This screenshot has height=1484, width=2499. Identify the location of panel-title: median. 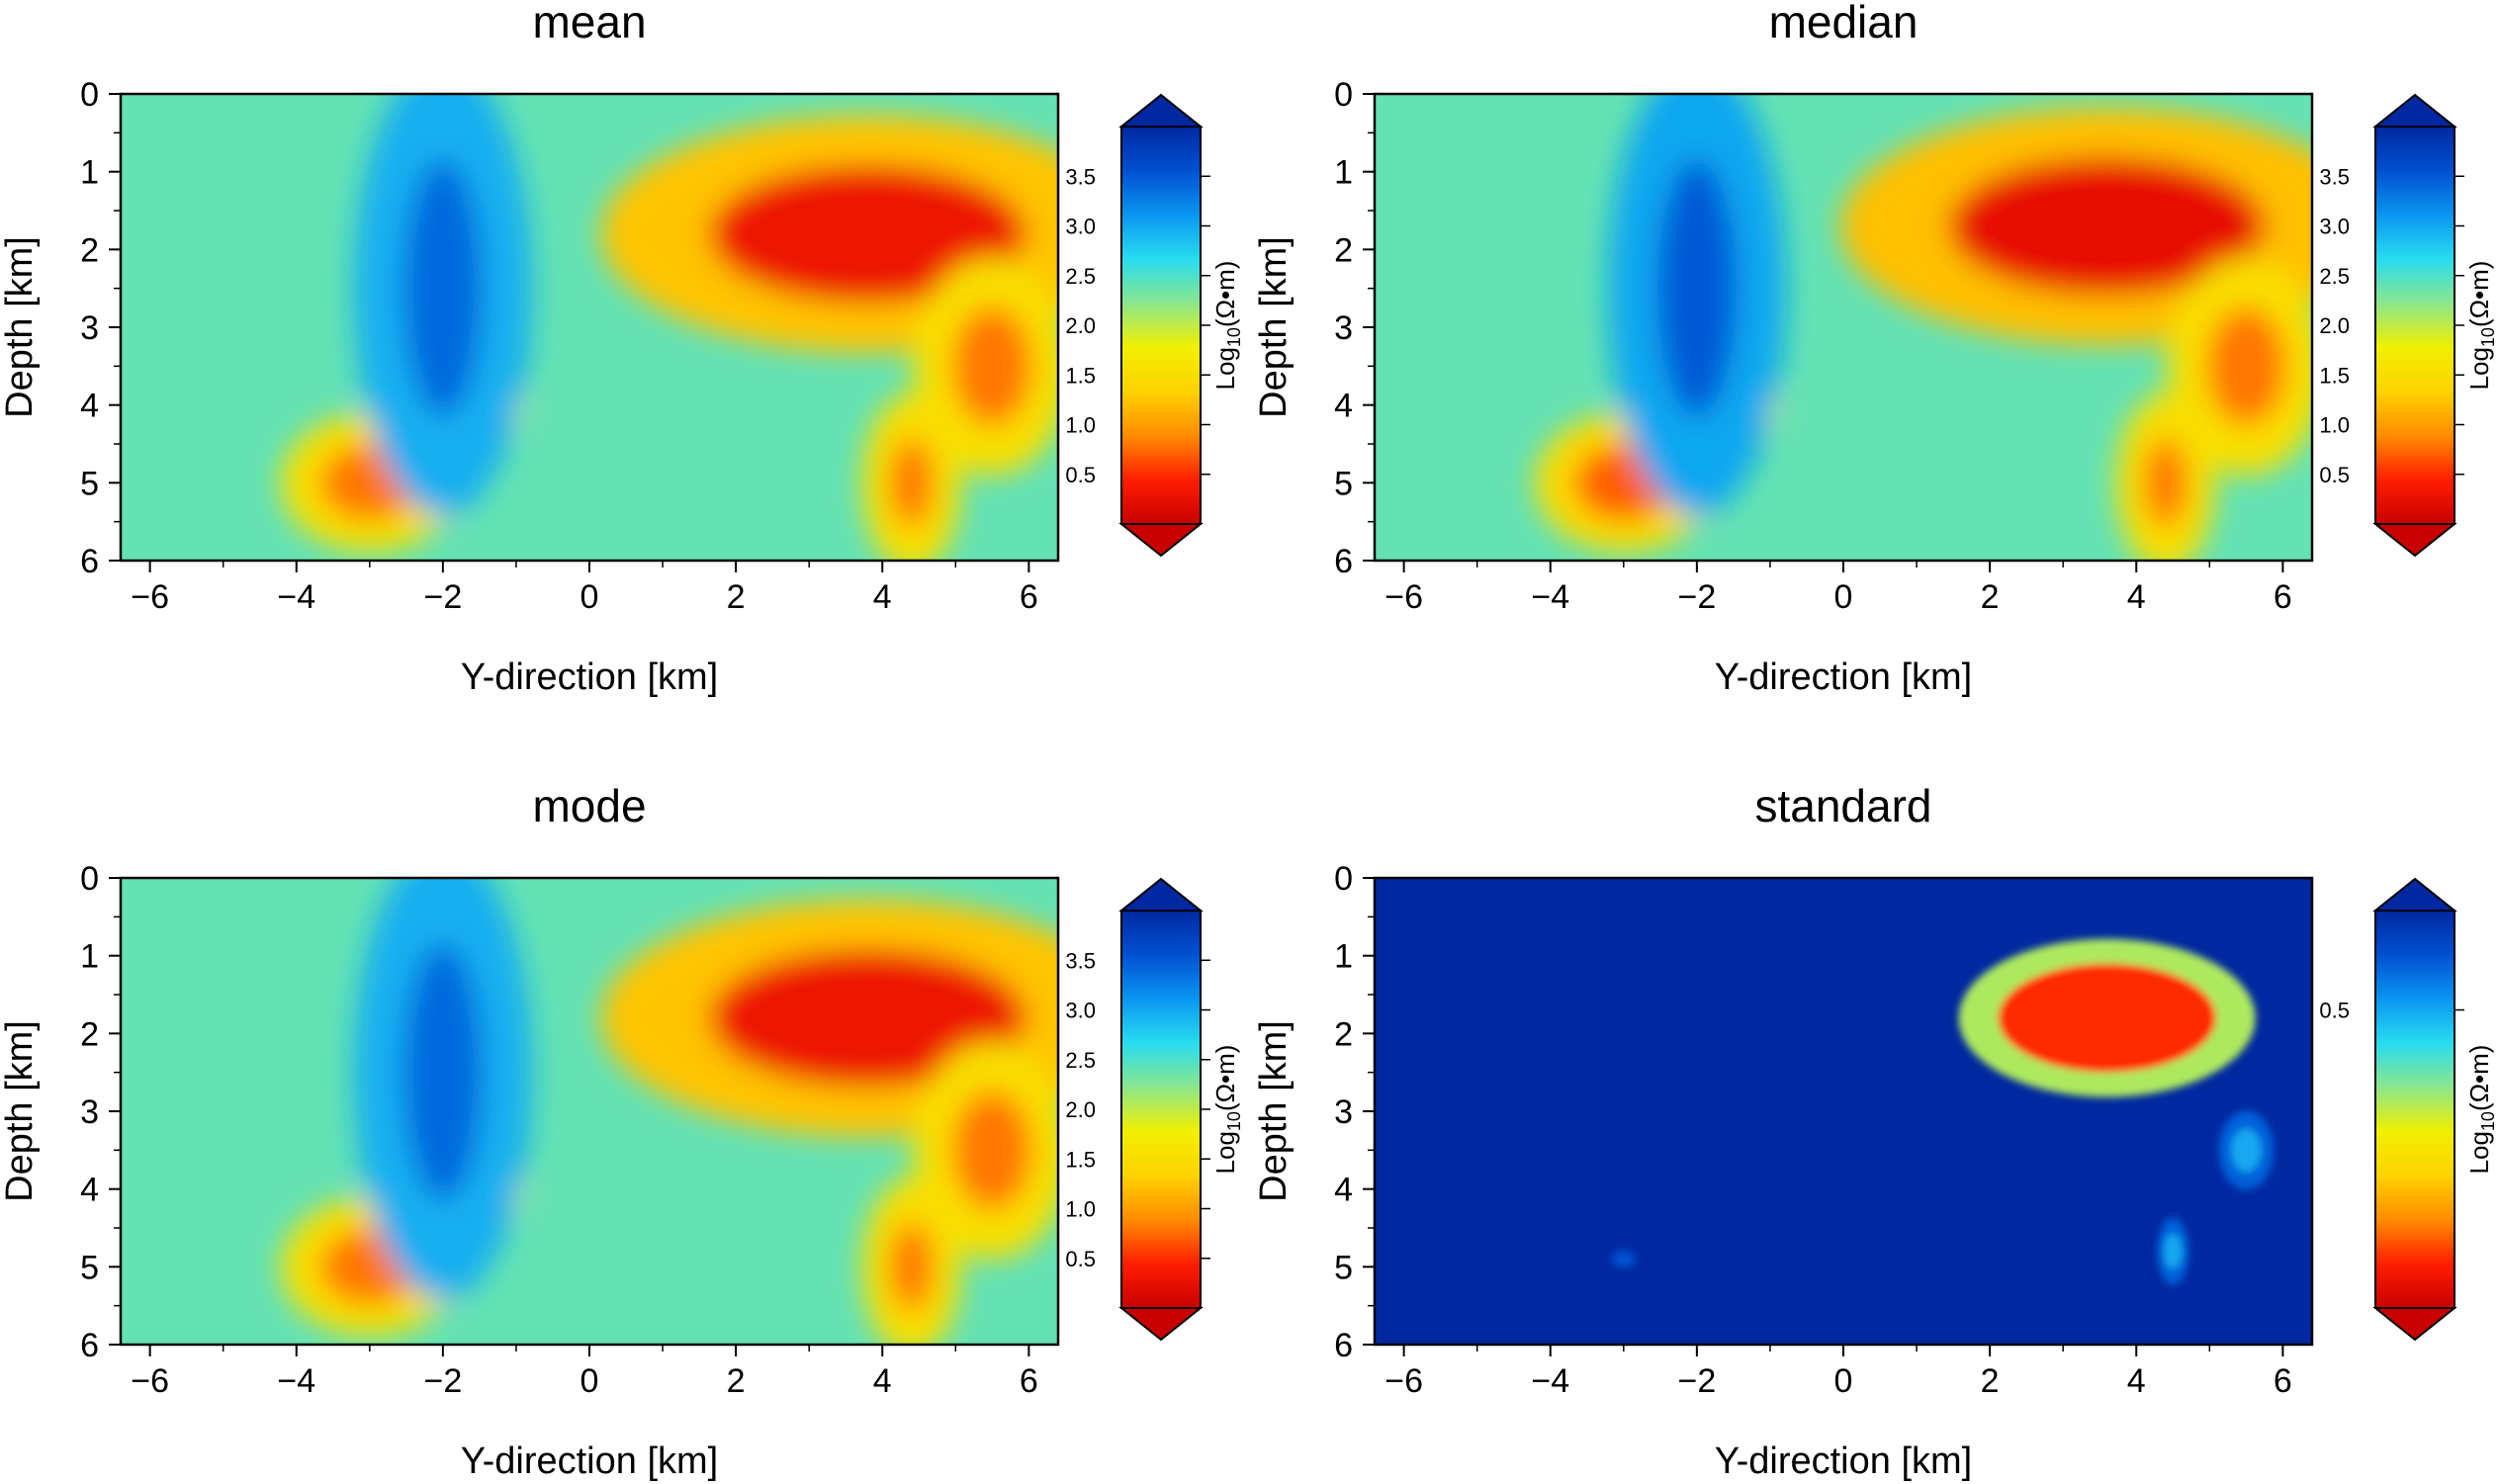
(1844, 23).